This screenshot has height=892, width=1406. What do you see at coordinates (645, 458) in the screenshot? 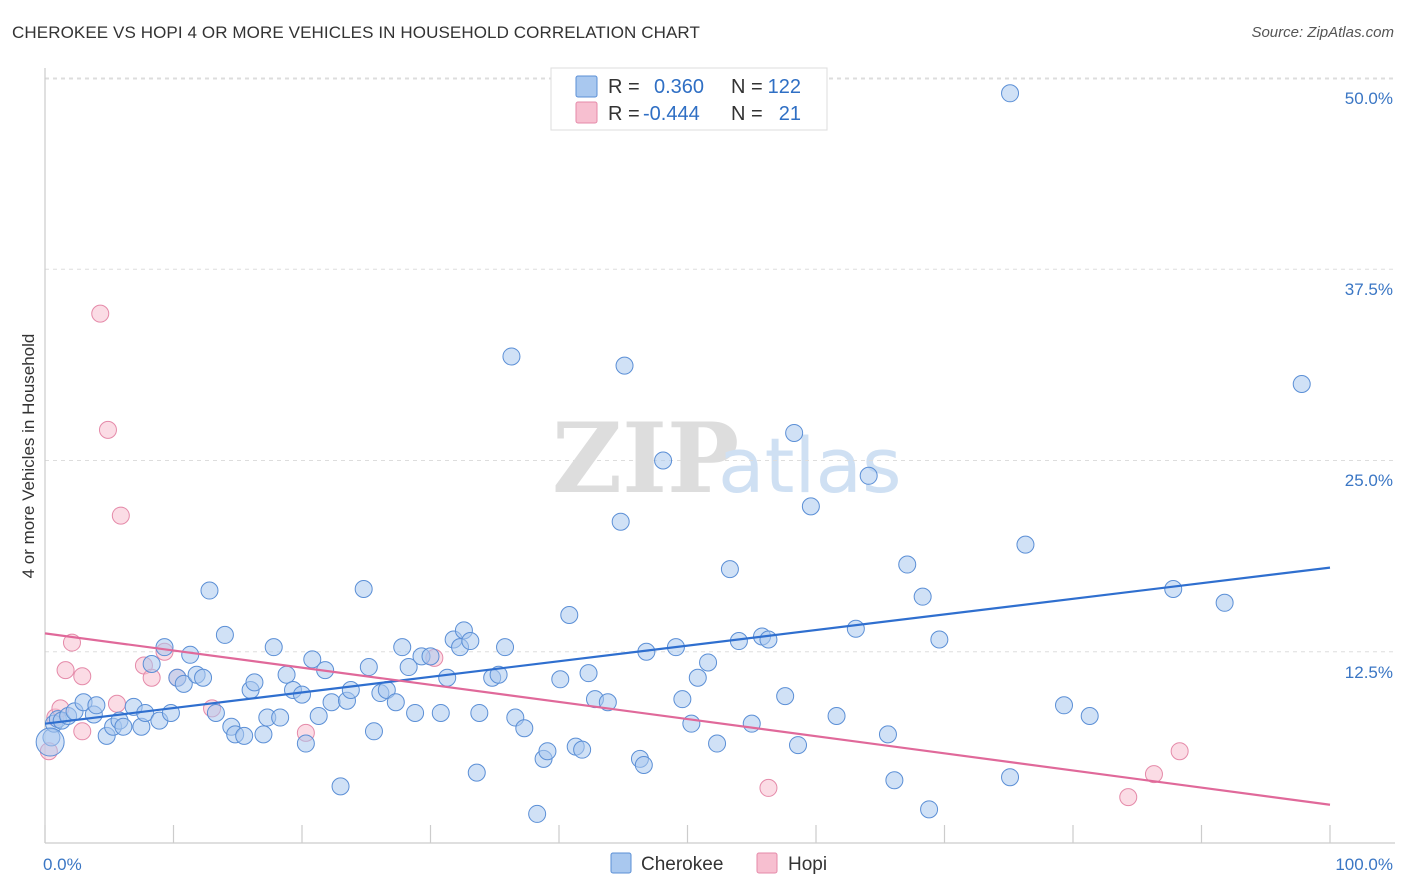
I see `watermark-zip: ZIP` at bounding box center [645, 458].